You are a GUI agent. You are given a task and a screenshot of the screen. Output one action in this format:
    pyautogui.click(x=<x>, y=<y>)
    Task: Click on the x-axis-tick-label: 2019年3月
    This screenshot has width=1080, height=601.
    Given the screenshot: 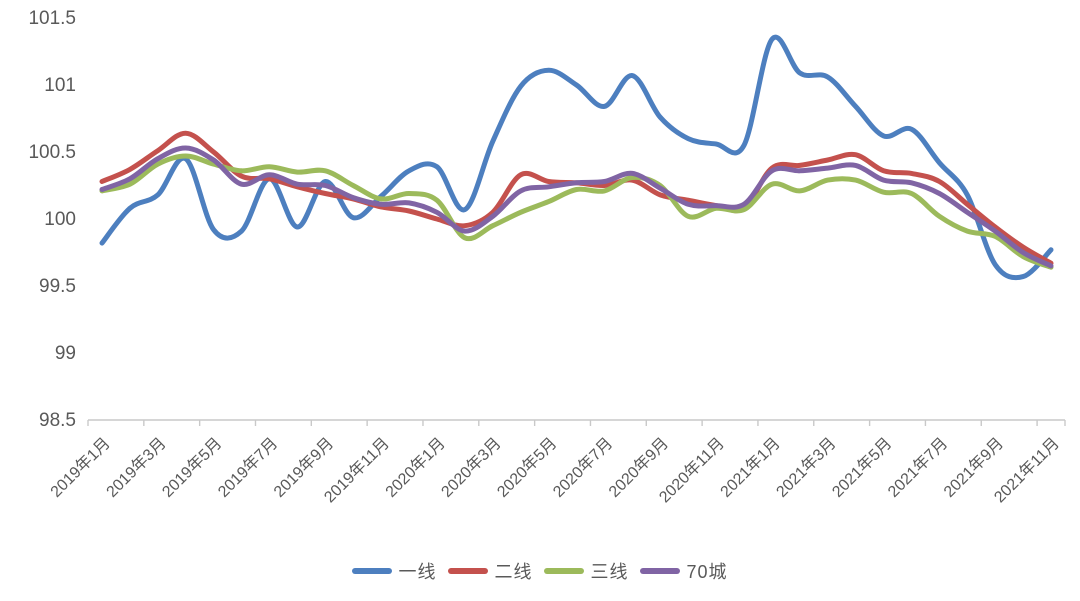 What is the action you would take?
    pyautogui.click(x=136, y=467)
    